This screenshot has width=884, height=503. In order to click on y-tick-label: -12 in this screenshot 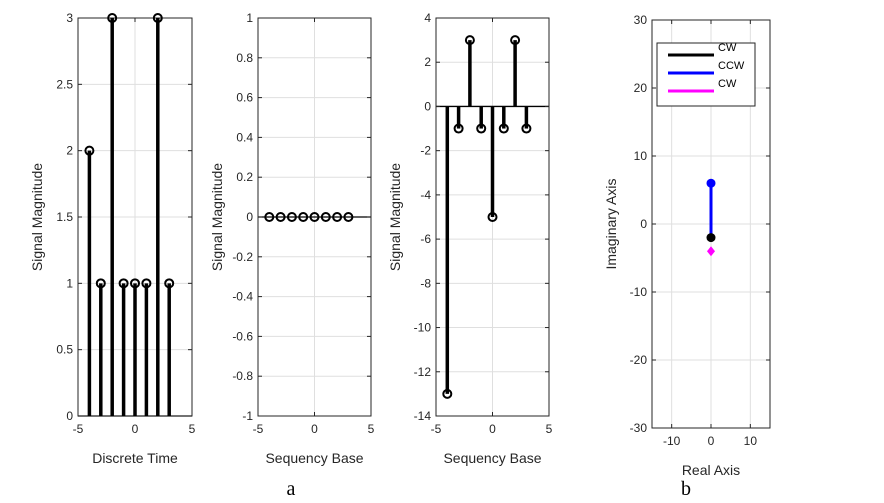, I will do `click(423, 372)`.